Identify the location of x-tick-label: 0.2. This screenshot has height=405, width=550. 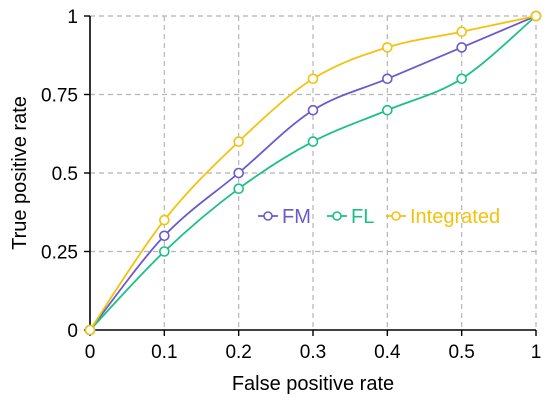
(238, 352).